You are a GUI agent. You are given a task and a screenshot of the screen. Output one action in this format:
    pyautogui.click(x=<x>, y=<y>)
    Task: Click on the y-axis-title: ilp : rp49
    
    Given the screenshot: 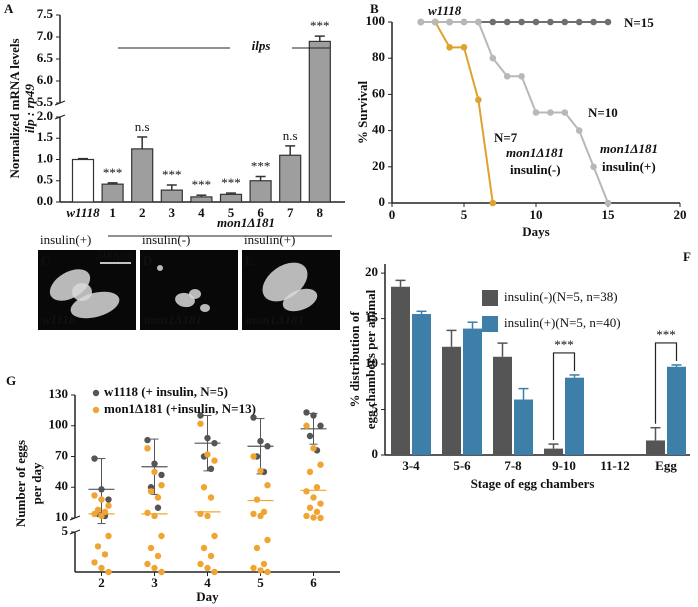 What is the action you would take?
    pyautogui.click(x=29, y=108)
    